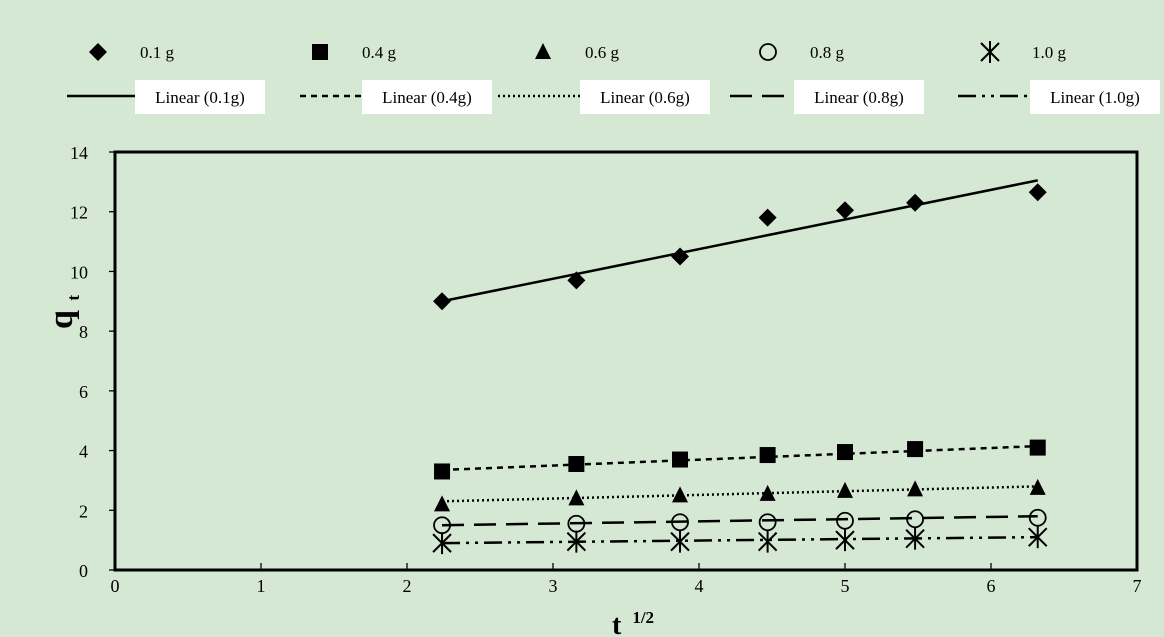 This screenshot has height=637, width=1164. What do you see at coordinates (83, 452) in the screenshot?
I see `y-tick-label: 4` at bounding box center [83, 452].